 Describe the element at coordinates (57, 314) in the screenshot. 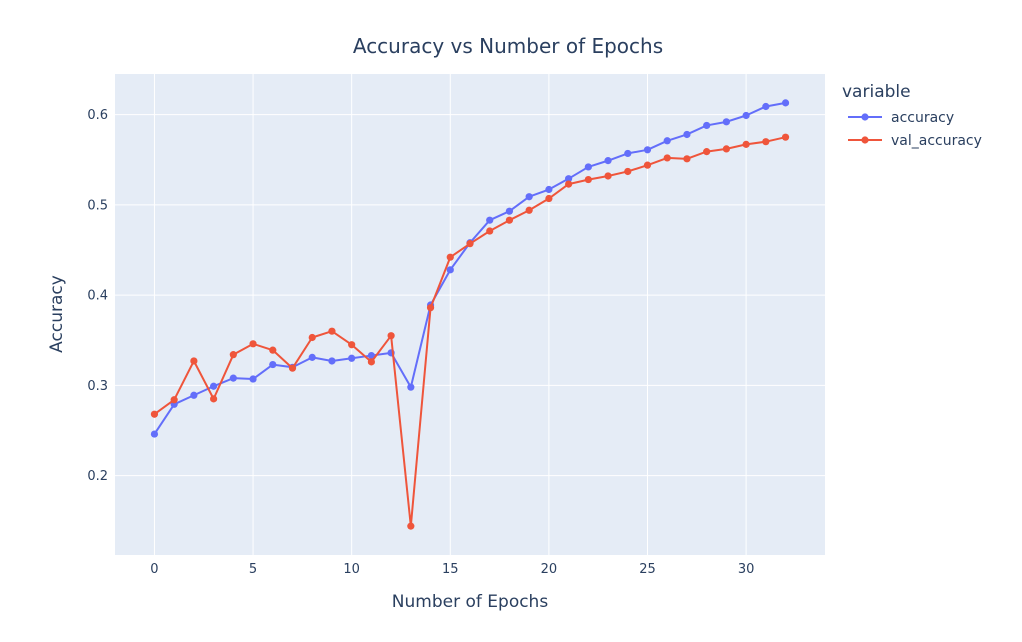

I see `y-axis-title: Accuracy` at that location.